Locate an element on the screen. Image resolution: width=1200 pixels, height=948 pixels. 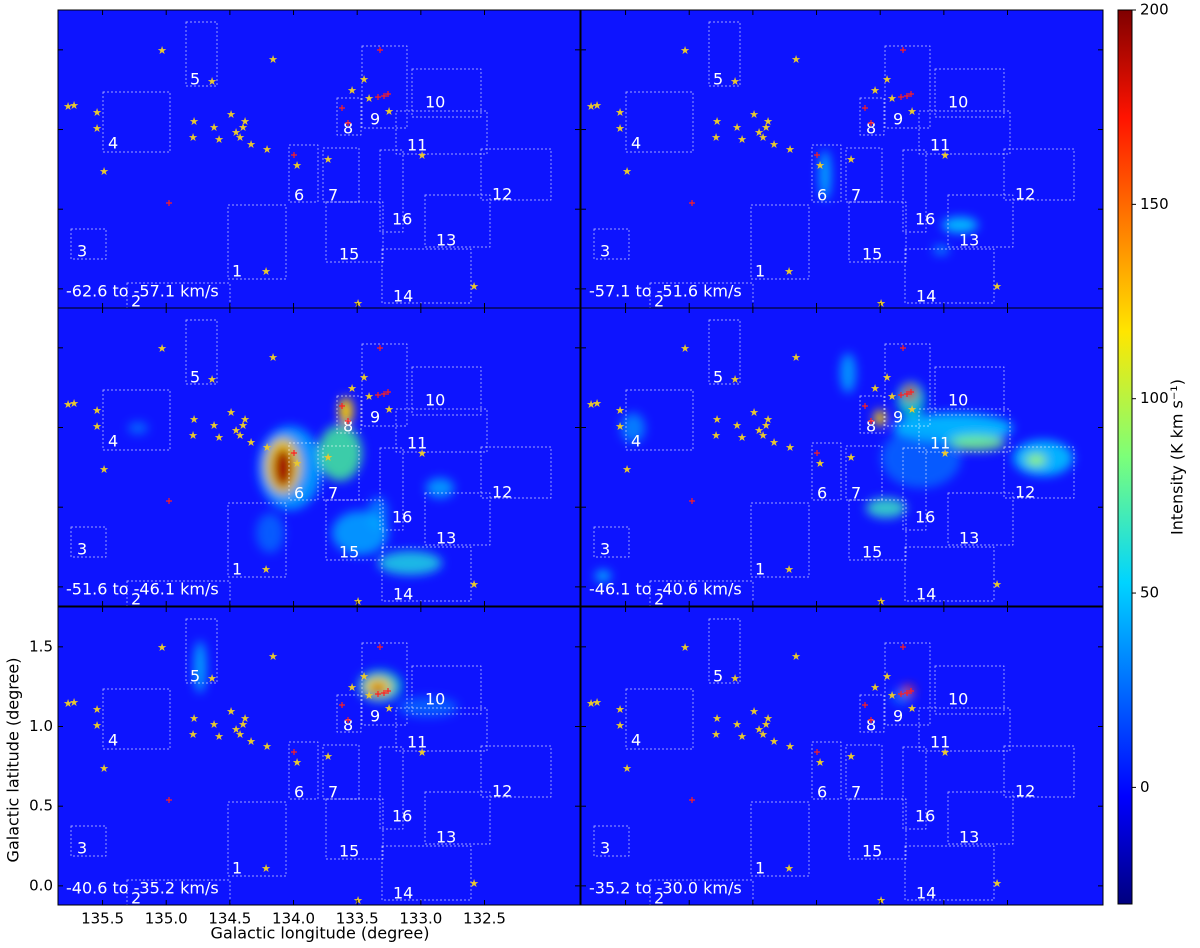
region-label: 16 is located at coordinates (402, 816).